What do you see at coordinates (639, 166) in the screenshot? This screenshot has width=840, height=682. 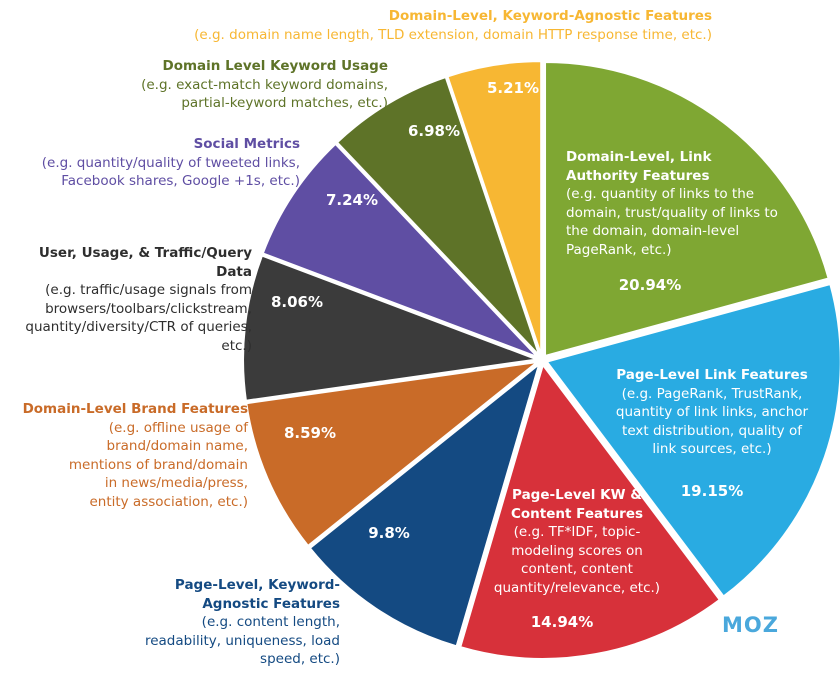 I see `label-title: Domain-Level, Link Authority Features` at bounding box center [639, 166].